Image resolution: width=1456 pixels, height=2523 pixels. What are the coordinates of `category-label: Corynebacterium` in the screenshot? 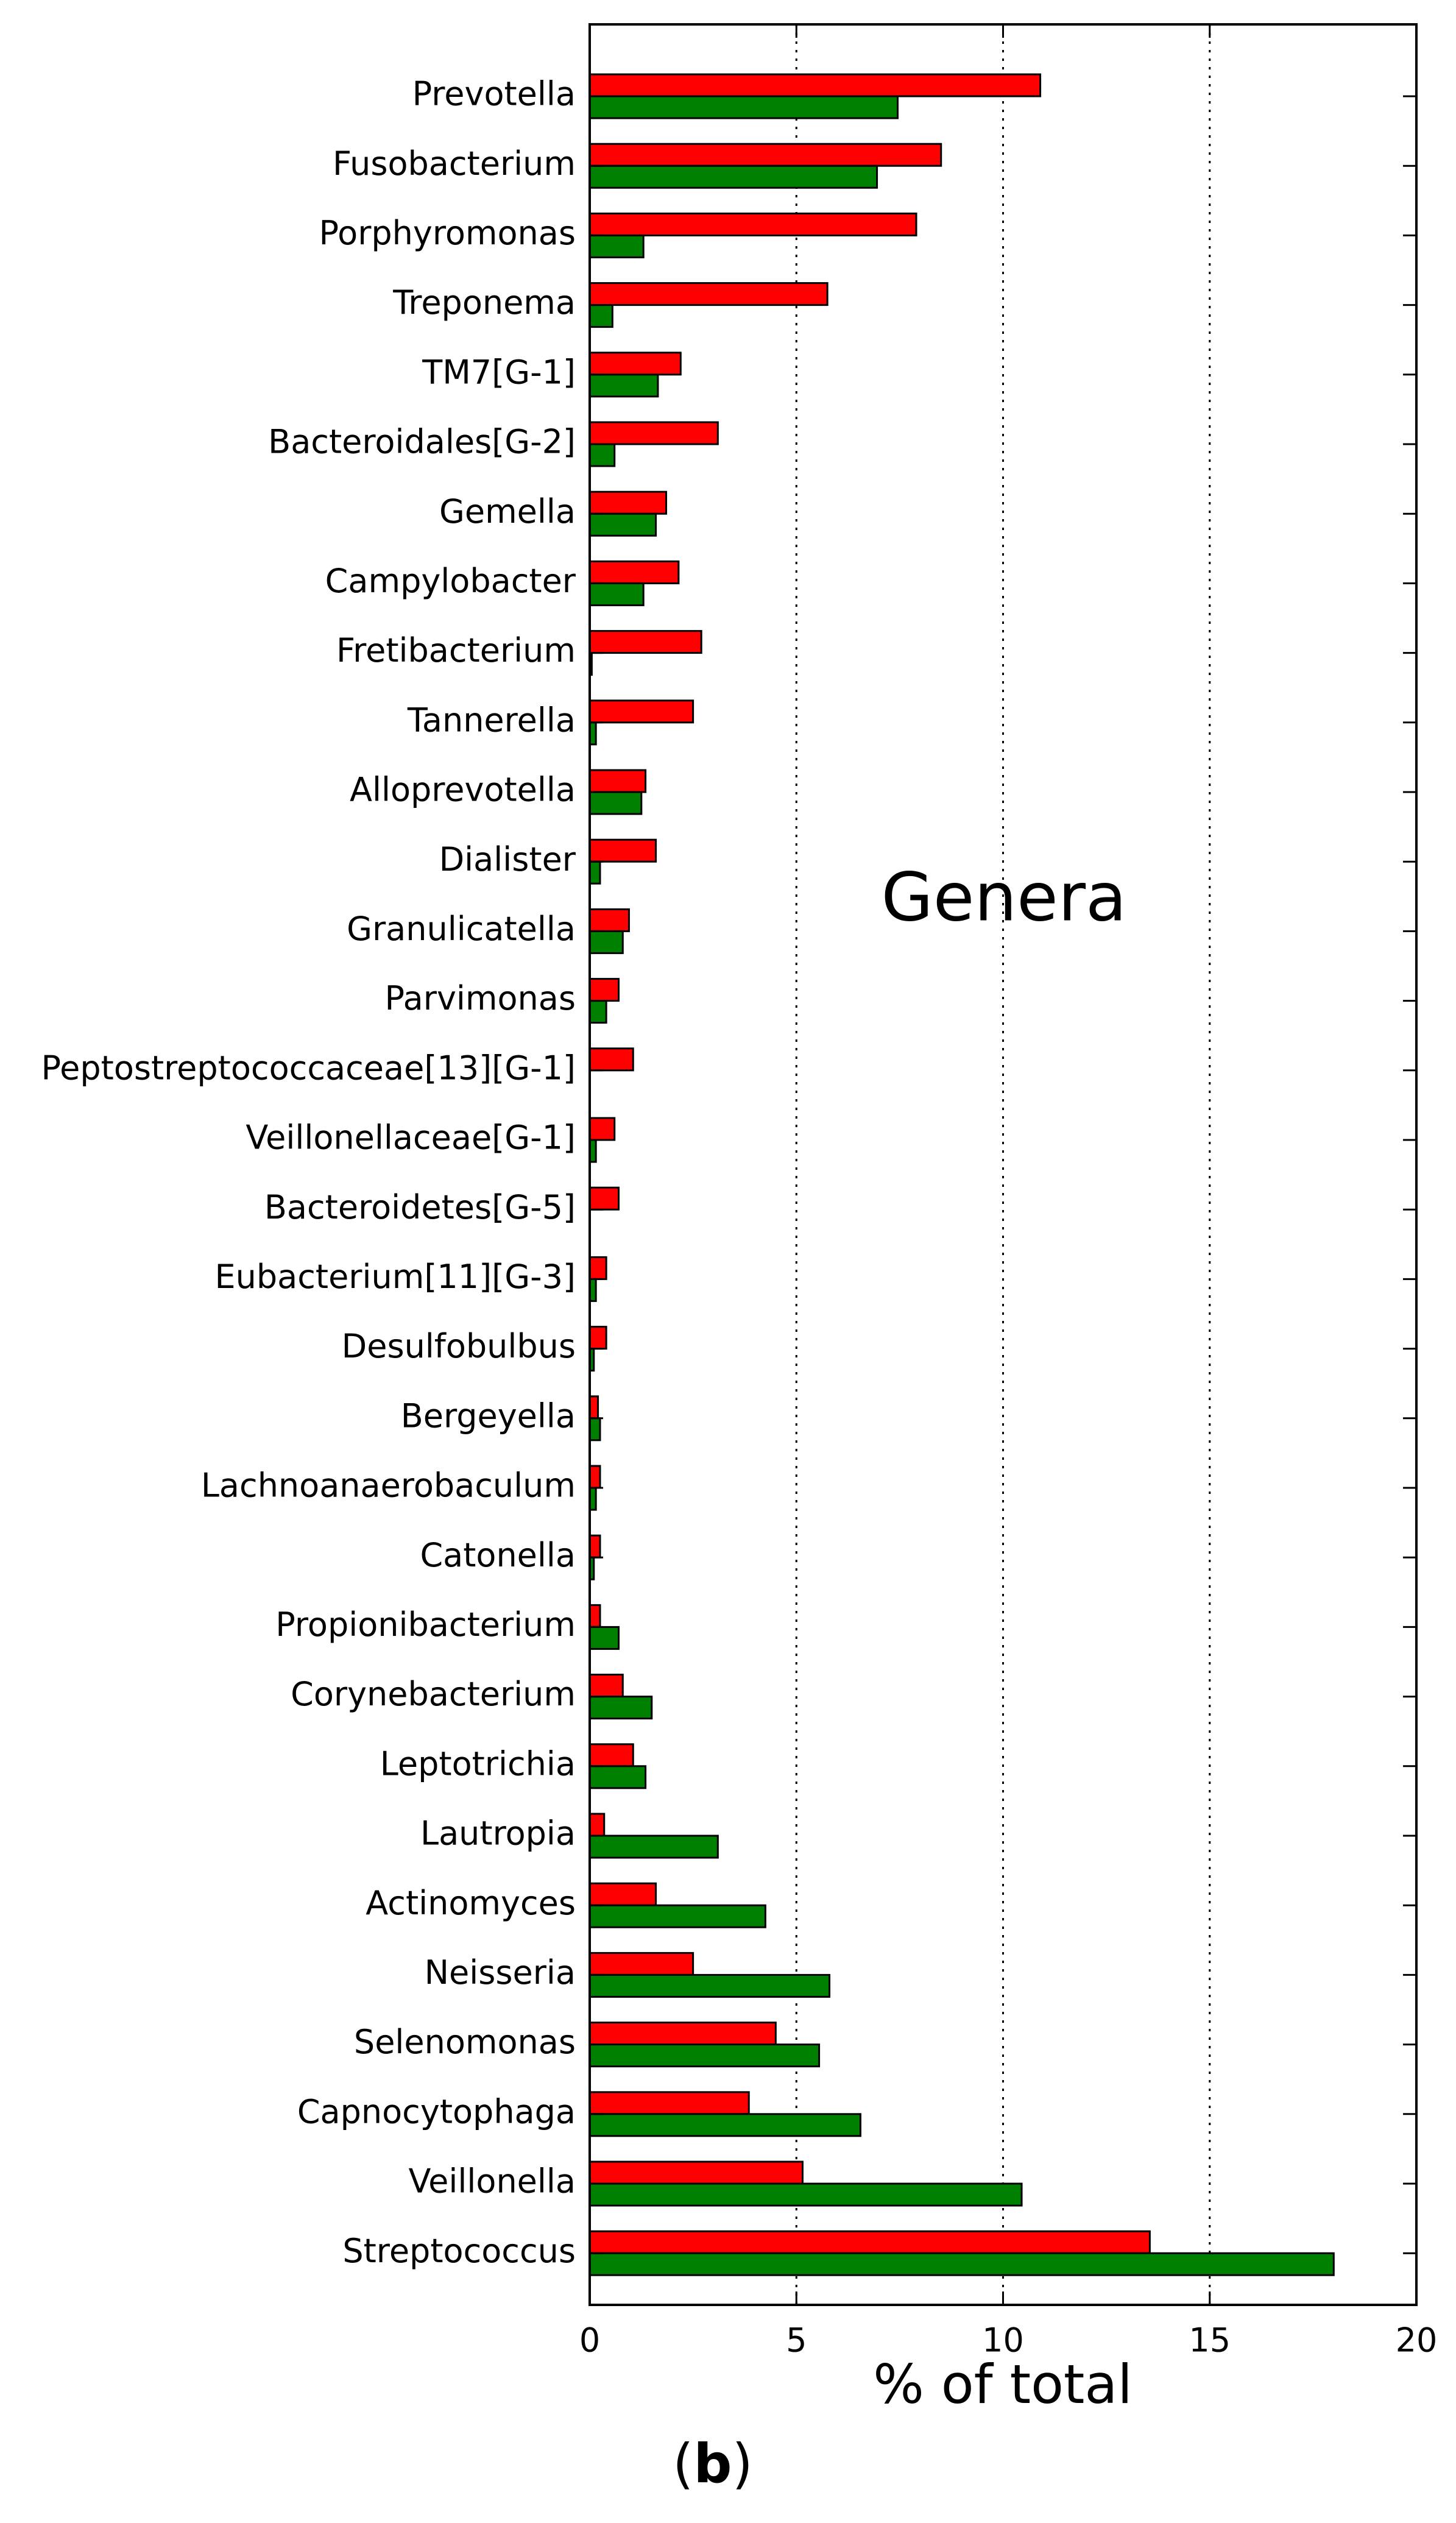 It's located at (433, 1694).